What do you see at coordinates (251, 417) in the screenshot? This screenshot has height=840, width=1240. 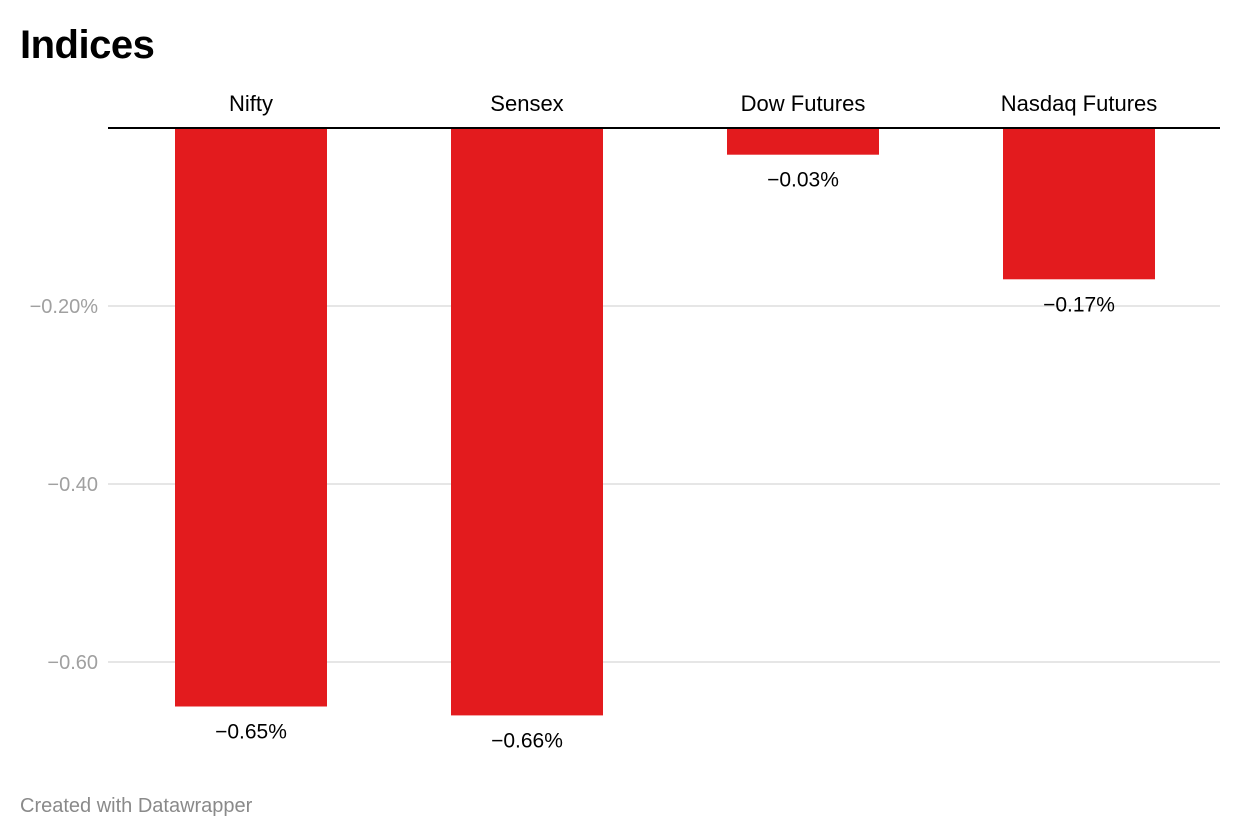 I see `bar-nifty` at bounding box center [251, 417].